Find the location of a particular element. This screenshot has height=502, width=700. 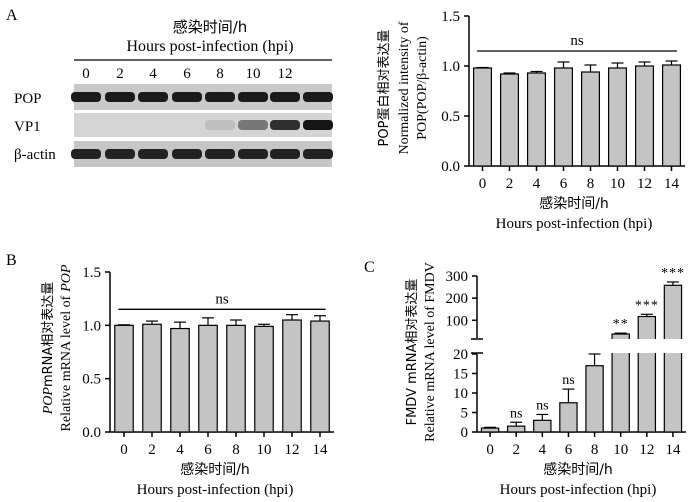

chart-b-ylabel-gene: POP is located at coordinates (48, 401).